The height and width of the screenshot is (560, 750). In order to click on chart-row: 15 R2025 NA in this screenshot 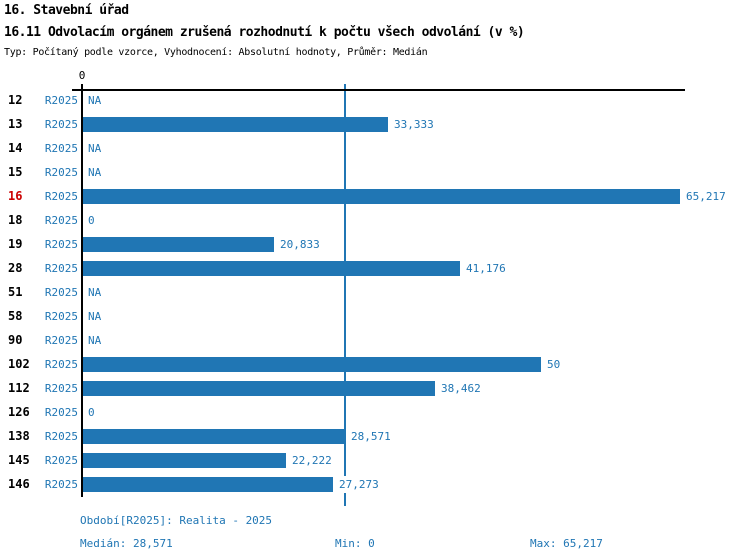, I will do `click(375, 172)`.